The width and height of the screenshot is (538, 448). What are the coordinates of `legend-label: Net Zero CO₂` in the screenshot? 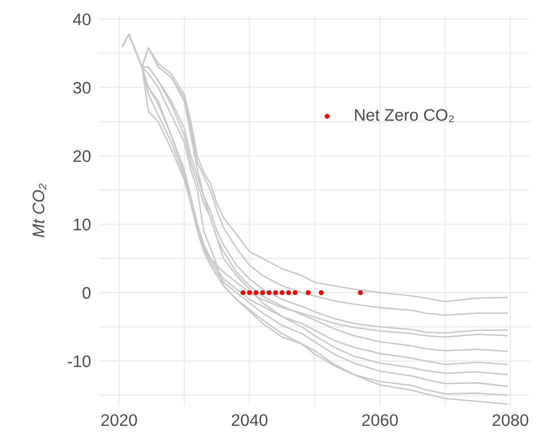 It's located at (404, 115).